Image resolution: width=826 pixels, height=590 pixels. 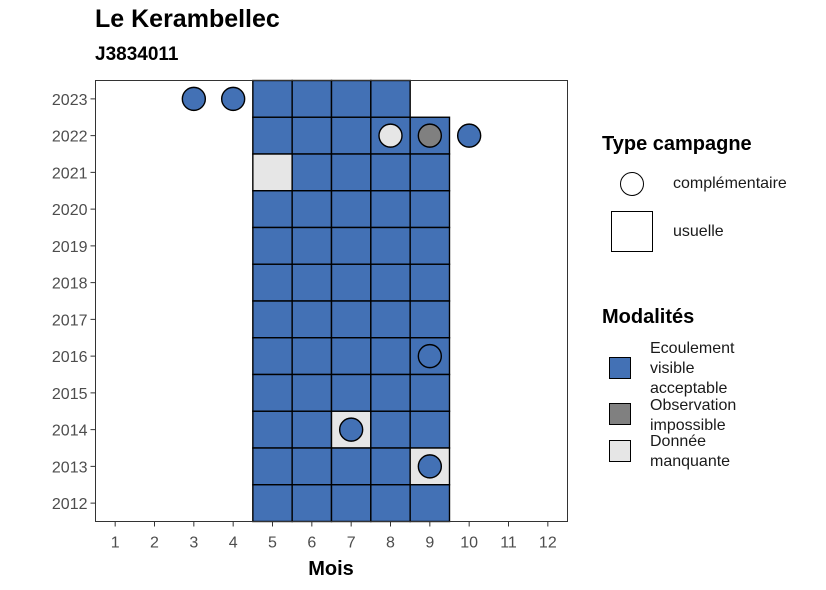 I want to click on y-tick-label-2016: 2016, so click(x=70, y=357).